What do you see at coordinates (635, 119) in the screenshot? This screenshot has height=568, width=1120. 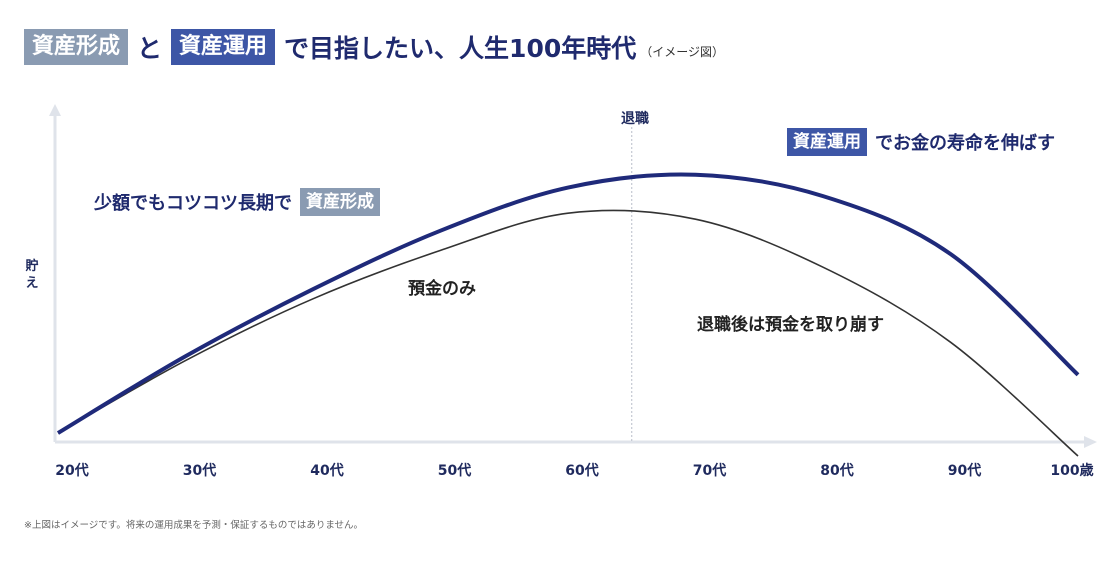 I see `retirement-label: 退職` at bounding box center [635, 119].